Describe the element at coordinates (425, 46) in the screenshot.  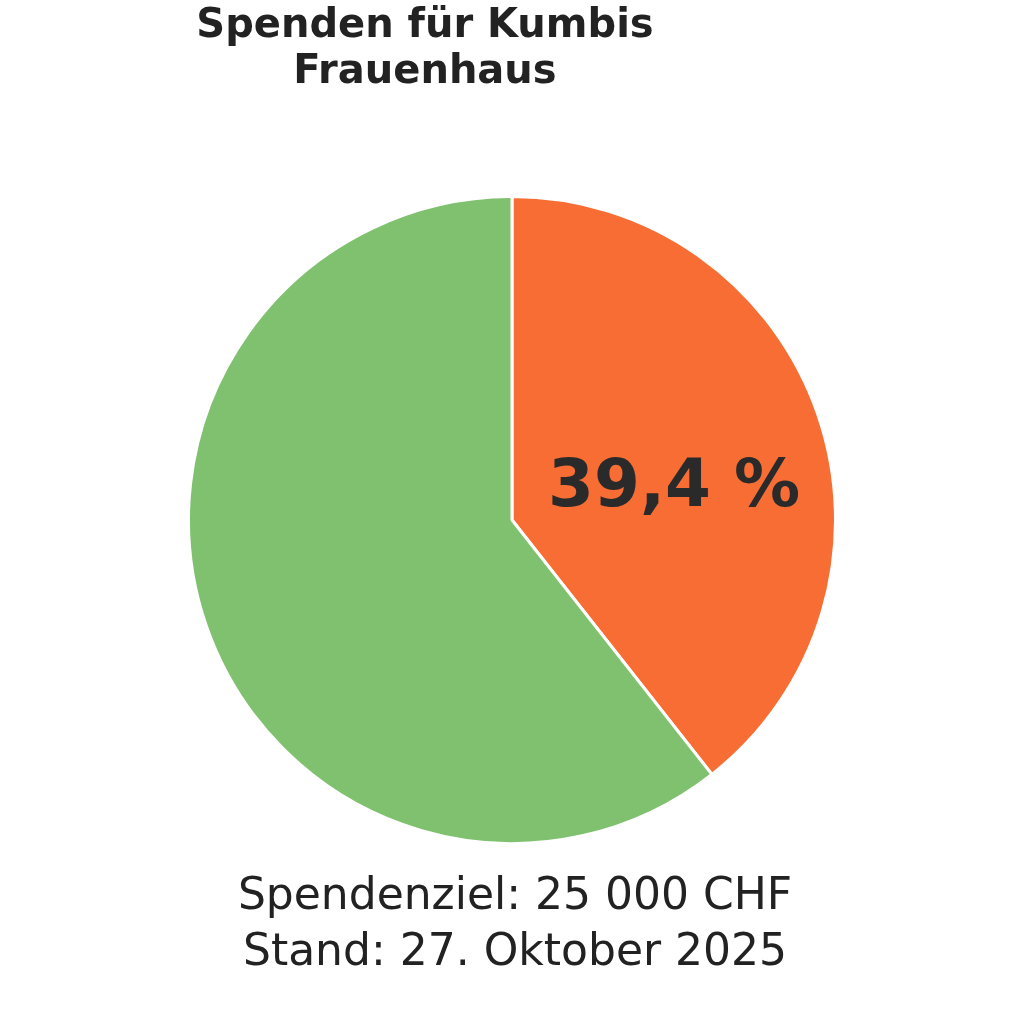
I see `chart-title: Spenden für Kumbis Frauenhaus` at that location.